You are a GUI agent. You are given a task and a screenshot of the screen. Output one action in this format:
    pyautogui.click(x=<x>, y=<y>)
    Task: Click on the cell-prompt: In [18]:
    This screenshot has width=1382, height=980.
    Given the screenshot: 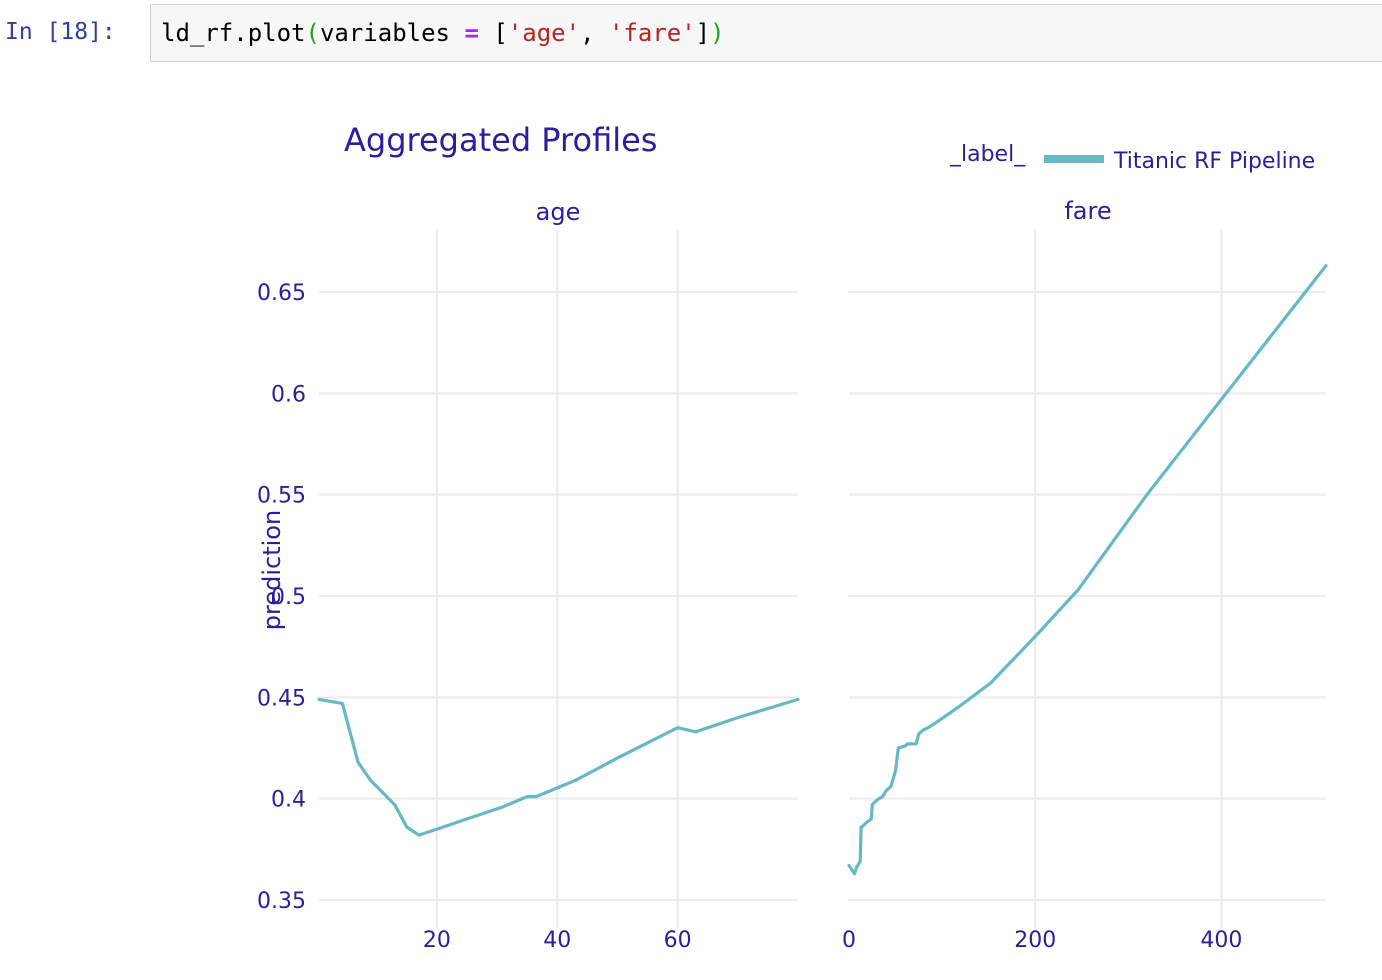 What is the action you would take?
    pyautogui.click(x=60, y=32)
    